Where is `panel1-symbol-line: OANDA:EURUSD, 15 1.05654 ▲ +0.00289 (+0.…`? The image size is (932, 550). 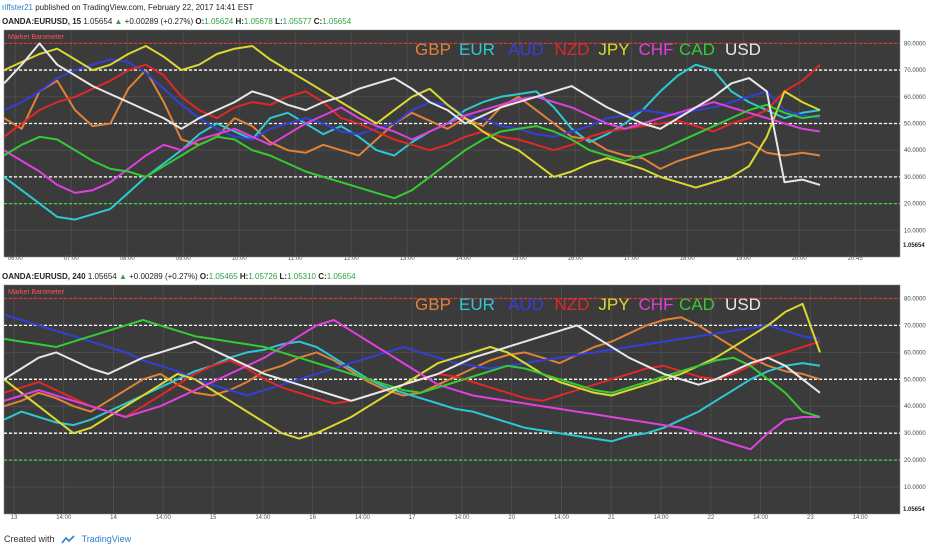 panel1-symbol-line: OANDA:EURUSD, 15 1.05654 ▲ +0.00289 (+0.… is located at coordinates (176, 21).